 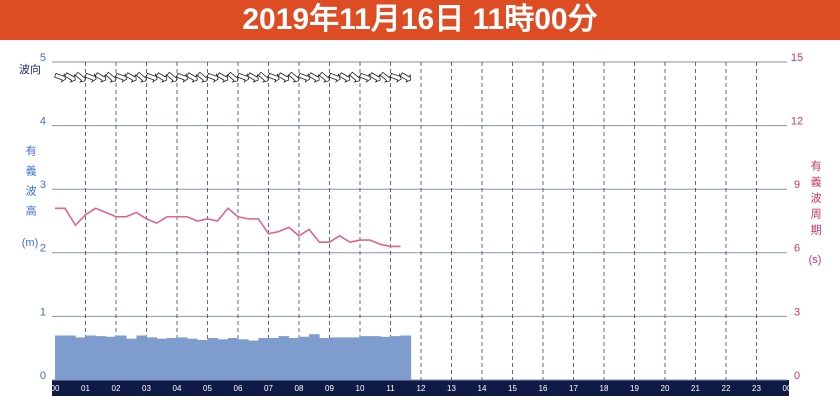 What do you see at coordinates (228, 227) in the screenshot?
I see `line` at bounding box center [228, 227].